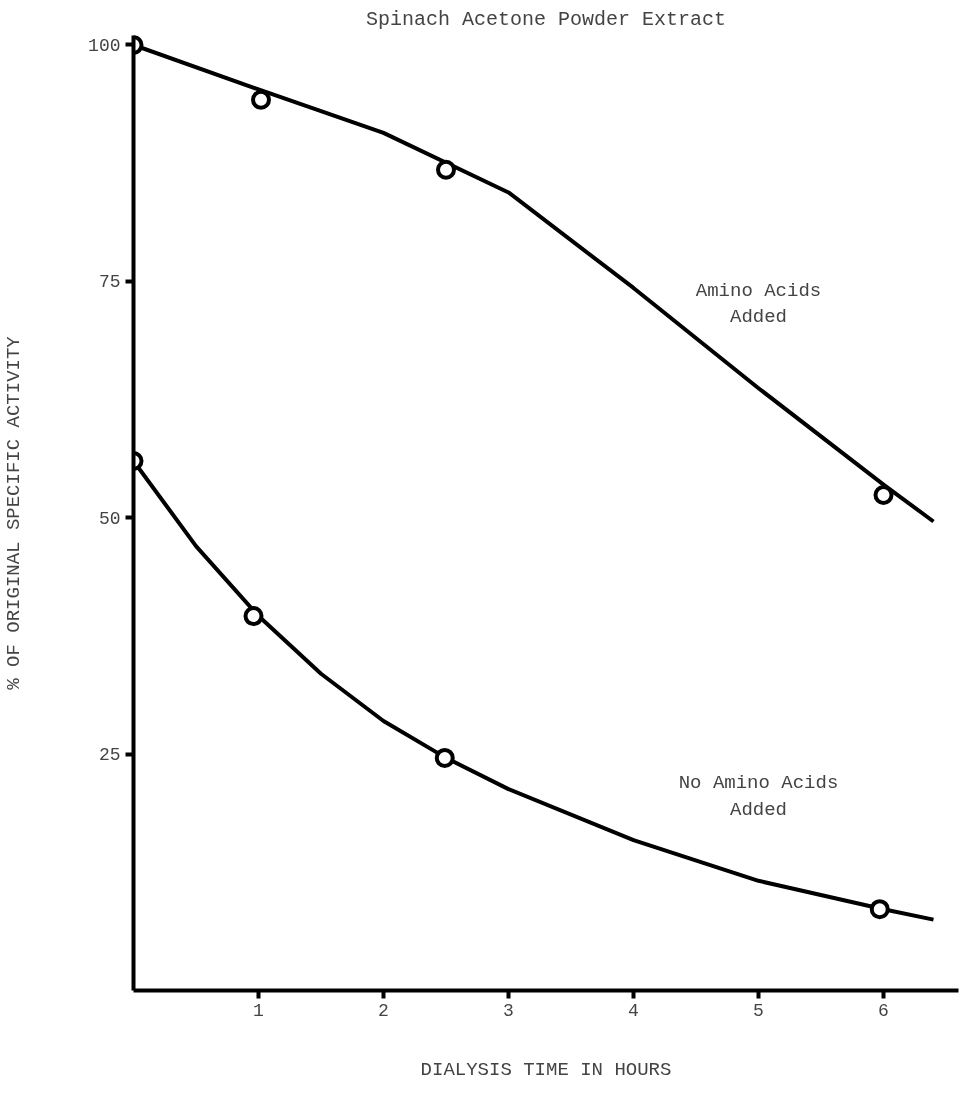  Describe the element at coordinates (508, 1010) in the screenshot. I see `x-tick-label: 3` at that location.